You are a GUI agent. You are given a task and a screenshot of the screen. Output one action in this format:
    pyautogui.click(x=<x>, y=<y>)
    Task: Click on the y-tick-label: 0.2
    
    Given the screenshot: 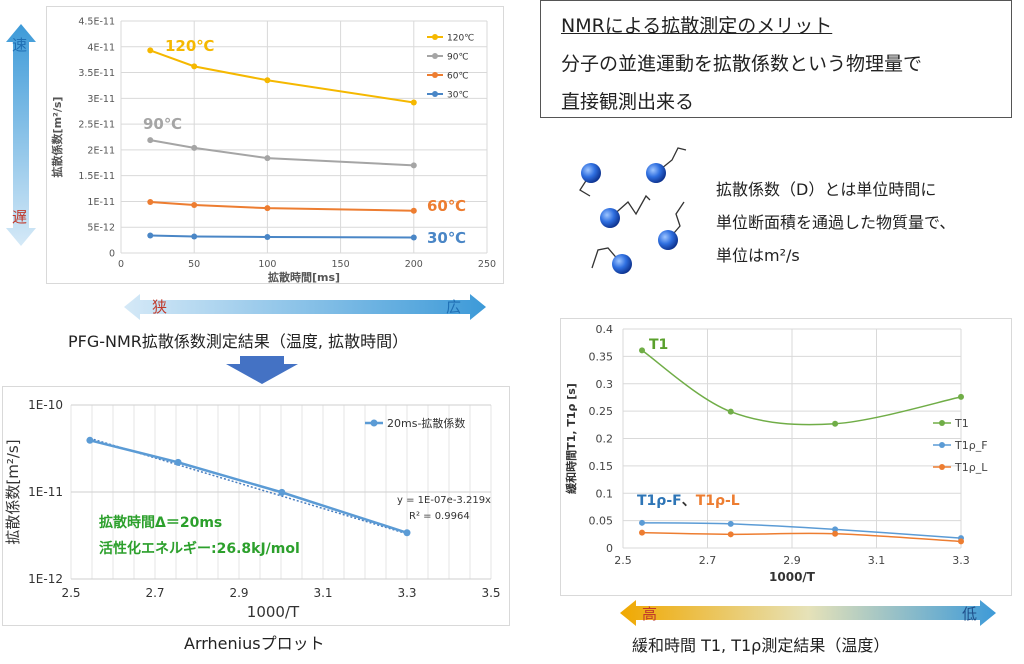 What is the action you would take?
    pyautogui.click(x=605, y=439)
    